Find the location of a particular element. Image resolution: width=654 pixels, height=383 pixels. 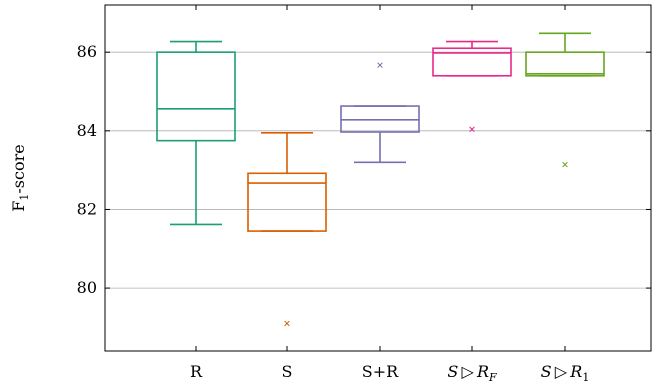

x-tick-label: S ▷ R1 is located at coordinates (565, 372).